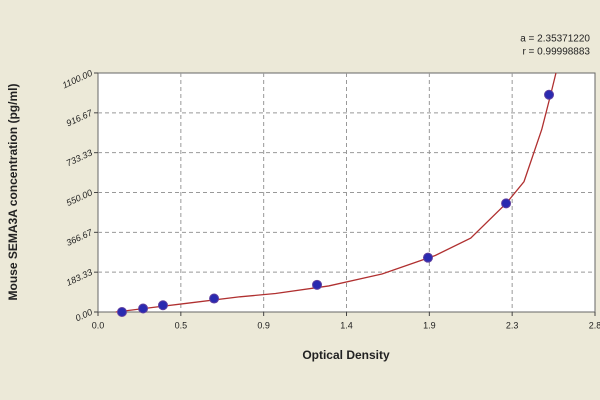 Image resolution: width=600 pixels, height=400 pixels. Describe the element at coordinates (346, 355) in the screenshot. I see `x-axis-label: Optical Density` at that location.